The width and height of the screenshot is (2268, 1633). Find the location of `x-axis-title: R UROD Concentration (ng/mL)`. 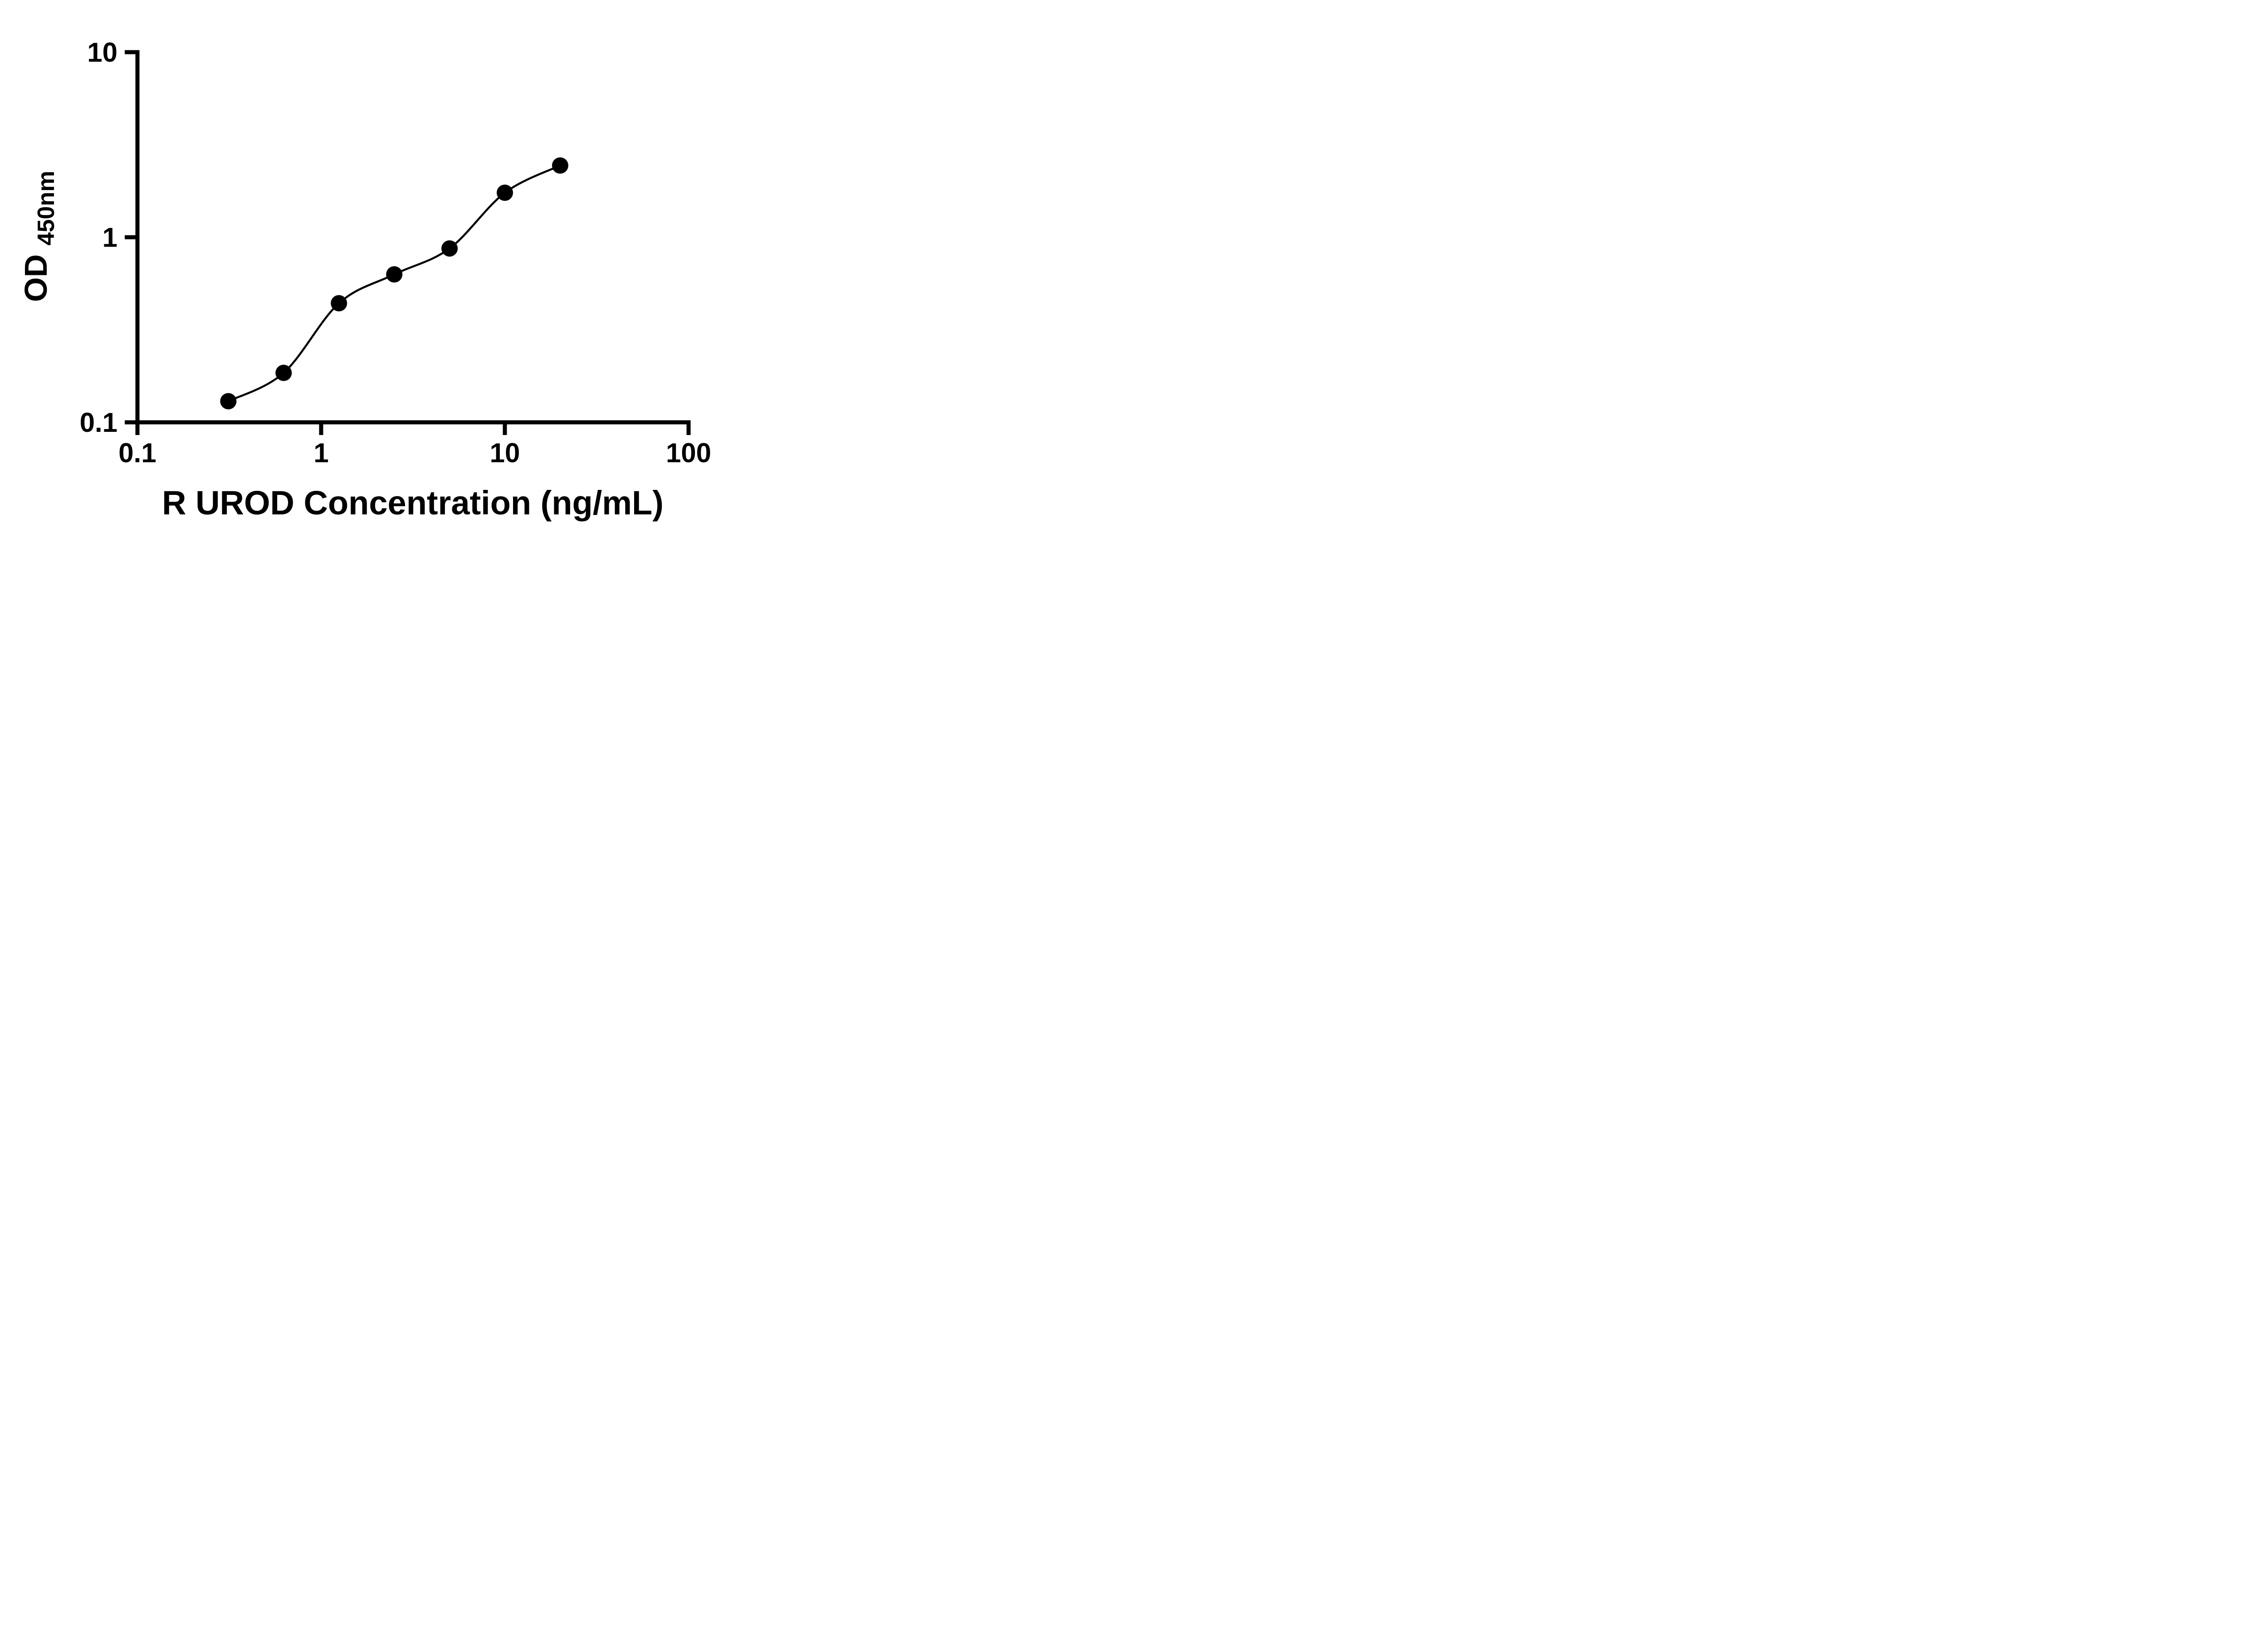

x-axis-title: R UROD Concentration (ng/mL) is located at coordinates (413, 503).